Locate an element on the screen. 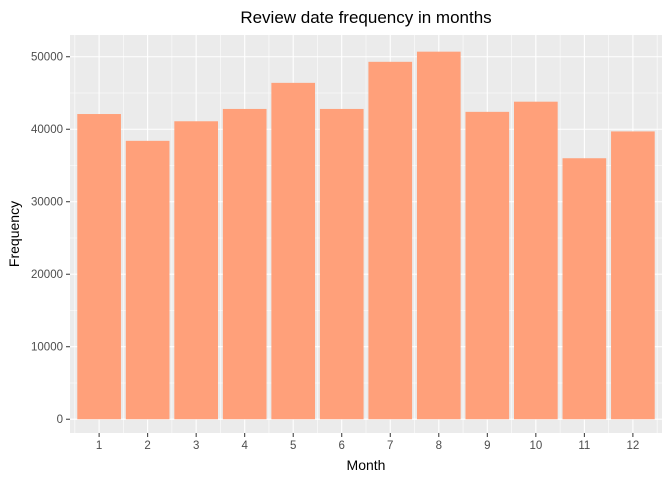 The height and width of the screenshot is (480, 672). x-tick-label: 6 is located at coordinates (342, 446).